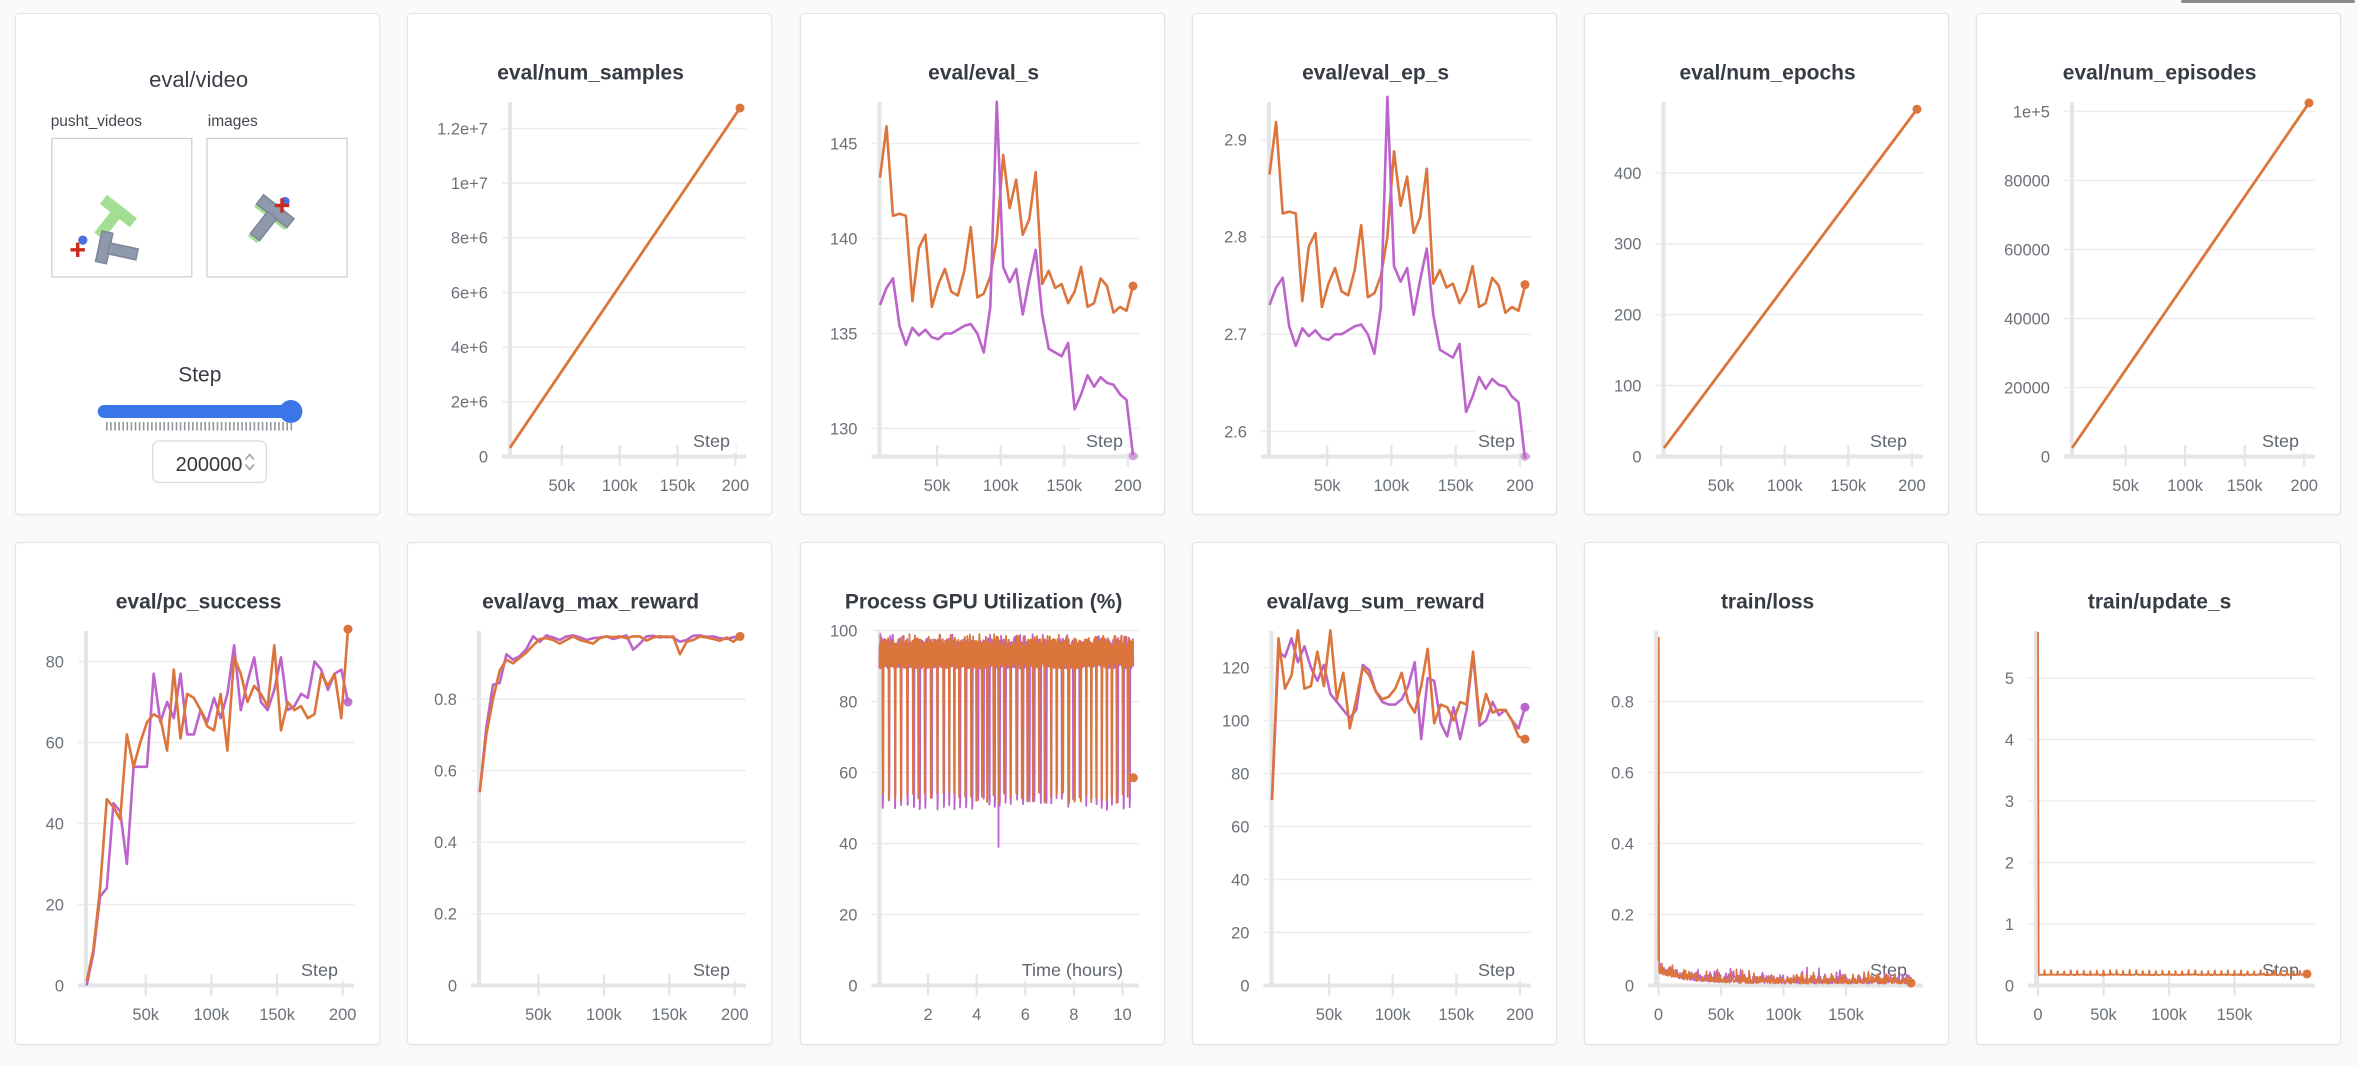  Describe the element at coordinates (590, 73) in the screenshot. I see `svg-text: eval/num_samples` at that location.